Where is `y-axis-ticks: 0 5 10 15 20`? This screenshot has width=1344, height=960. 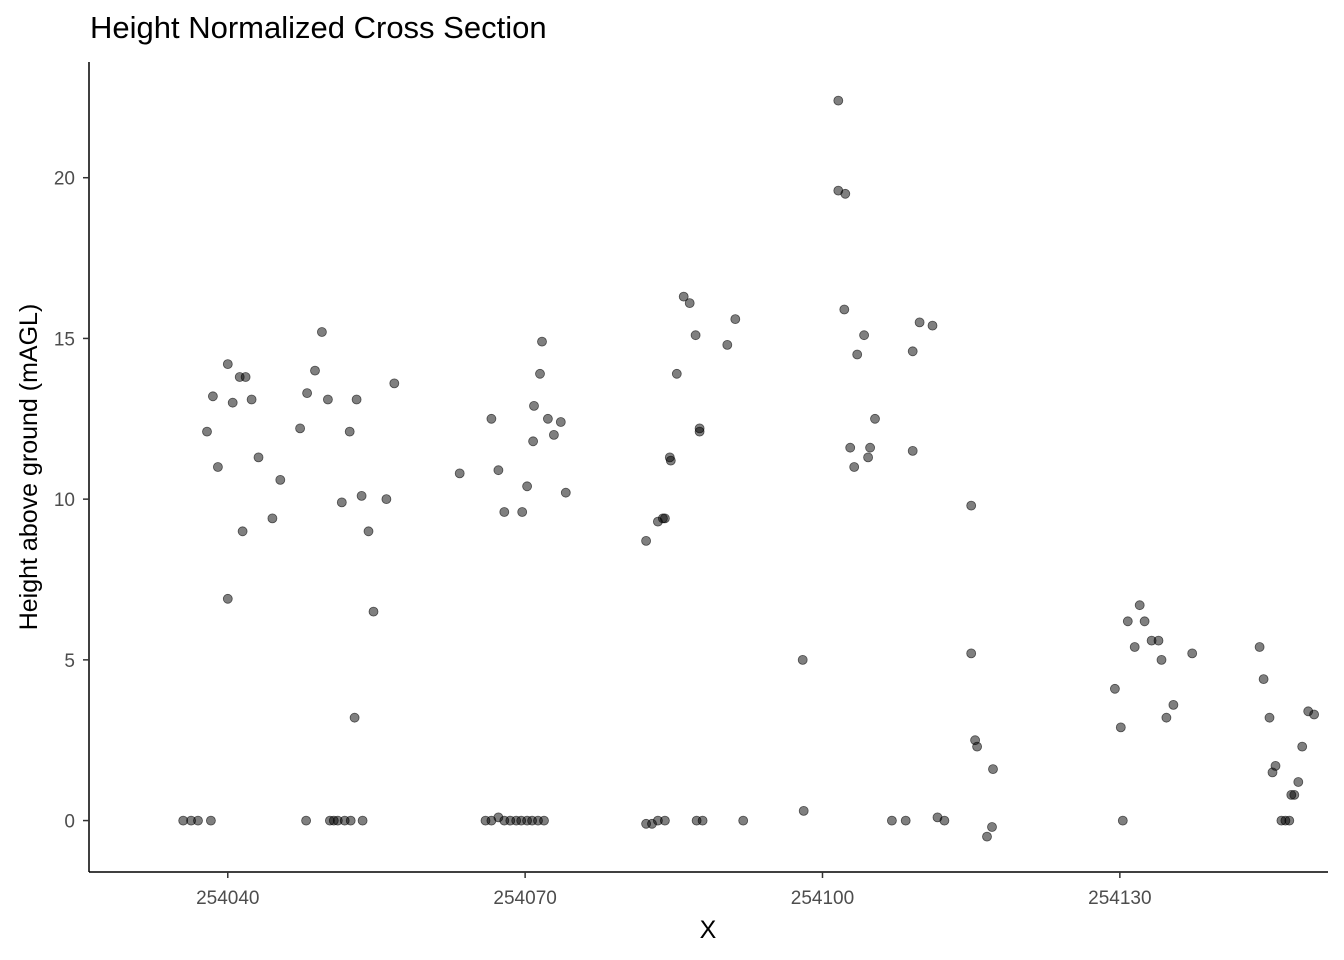
y-axis-ticks: 0 5 10 15 20 is located at coordinates (71, 501).